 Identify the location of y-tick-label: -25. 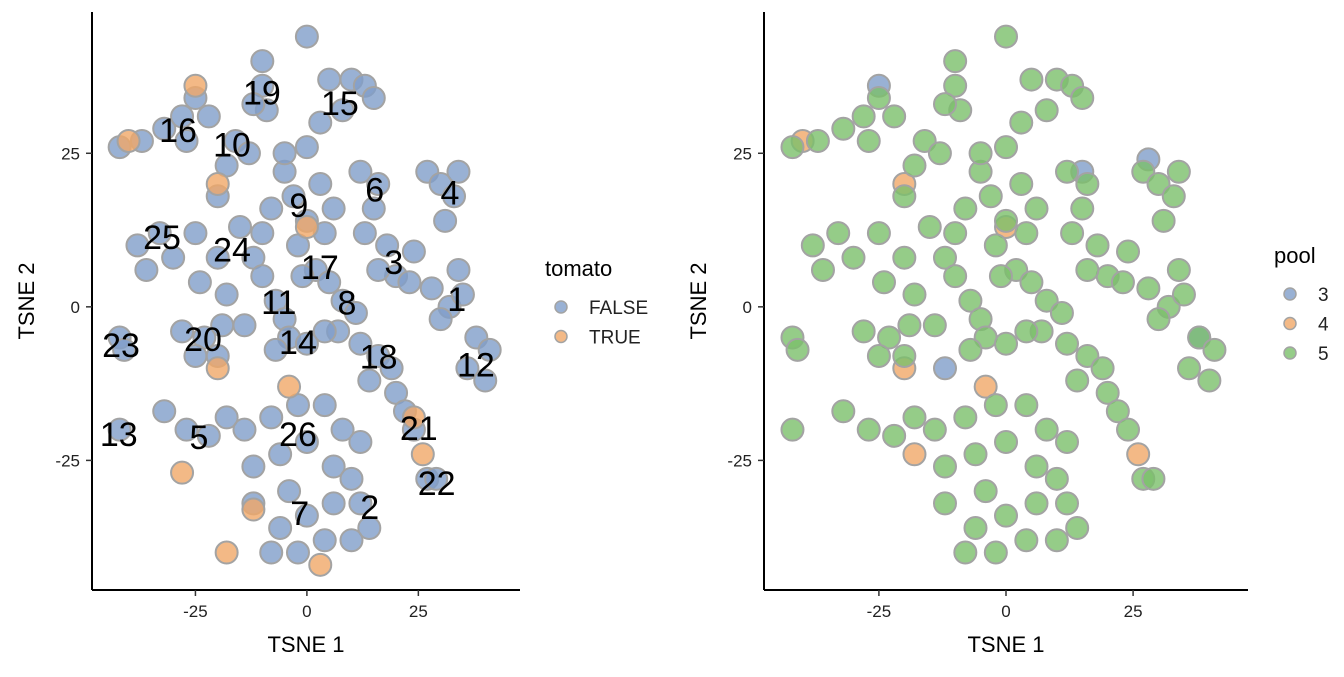
(67, 460).